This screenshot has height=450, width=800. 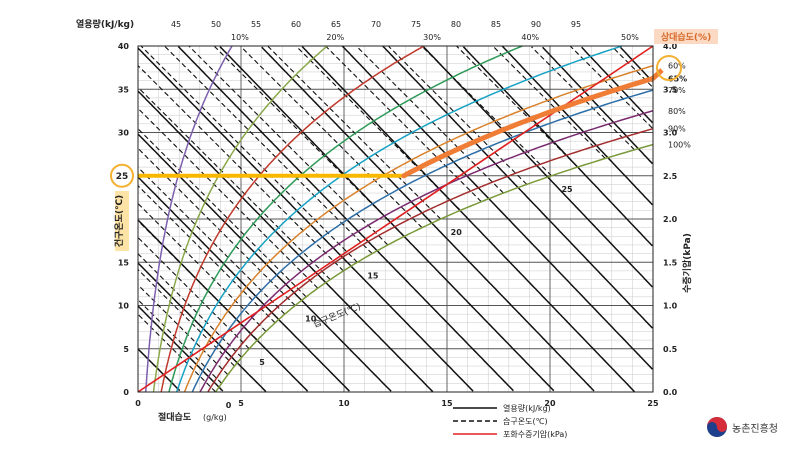 I want to click on y2-tick-label: 3.0, so click(x=670, y=133).